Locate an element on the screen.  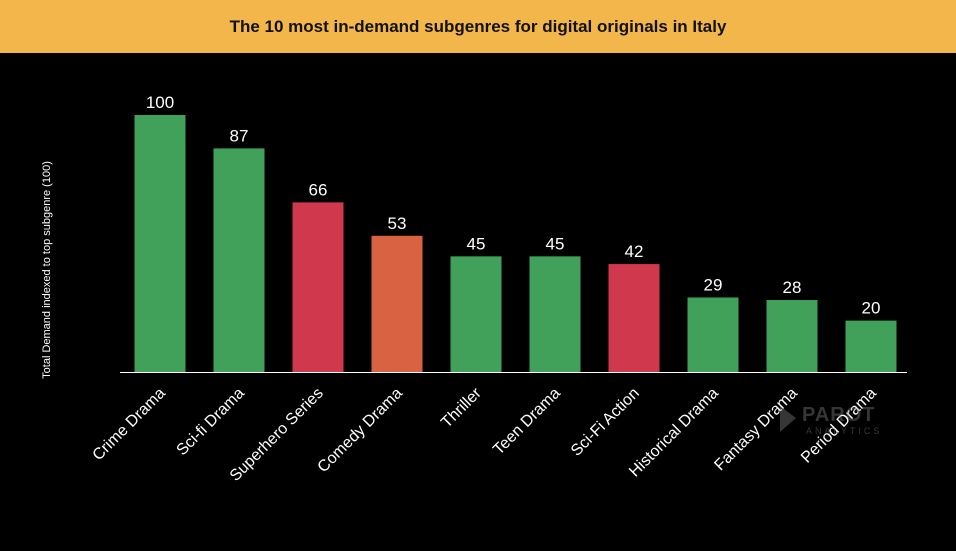
value-label-0: 100 is located at coordinates (160, 102).